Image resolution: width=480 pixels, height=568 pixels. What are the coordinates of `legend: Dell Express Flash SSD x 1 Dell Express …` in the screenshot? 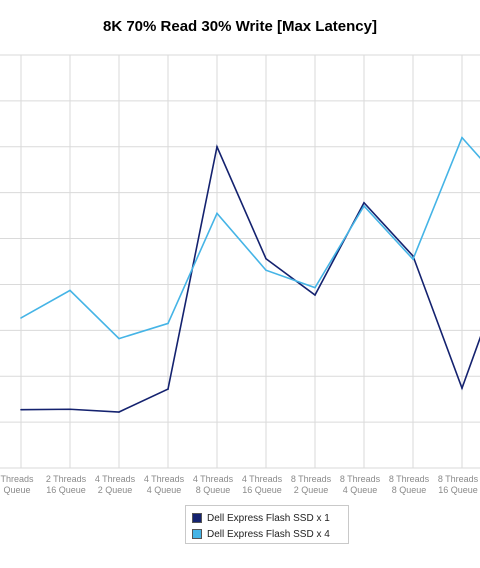 It's located at (267, 524).